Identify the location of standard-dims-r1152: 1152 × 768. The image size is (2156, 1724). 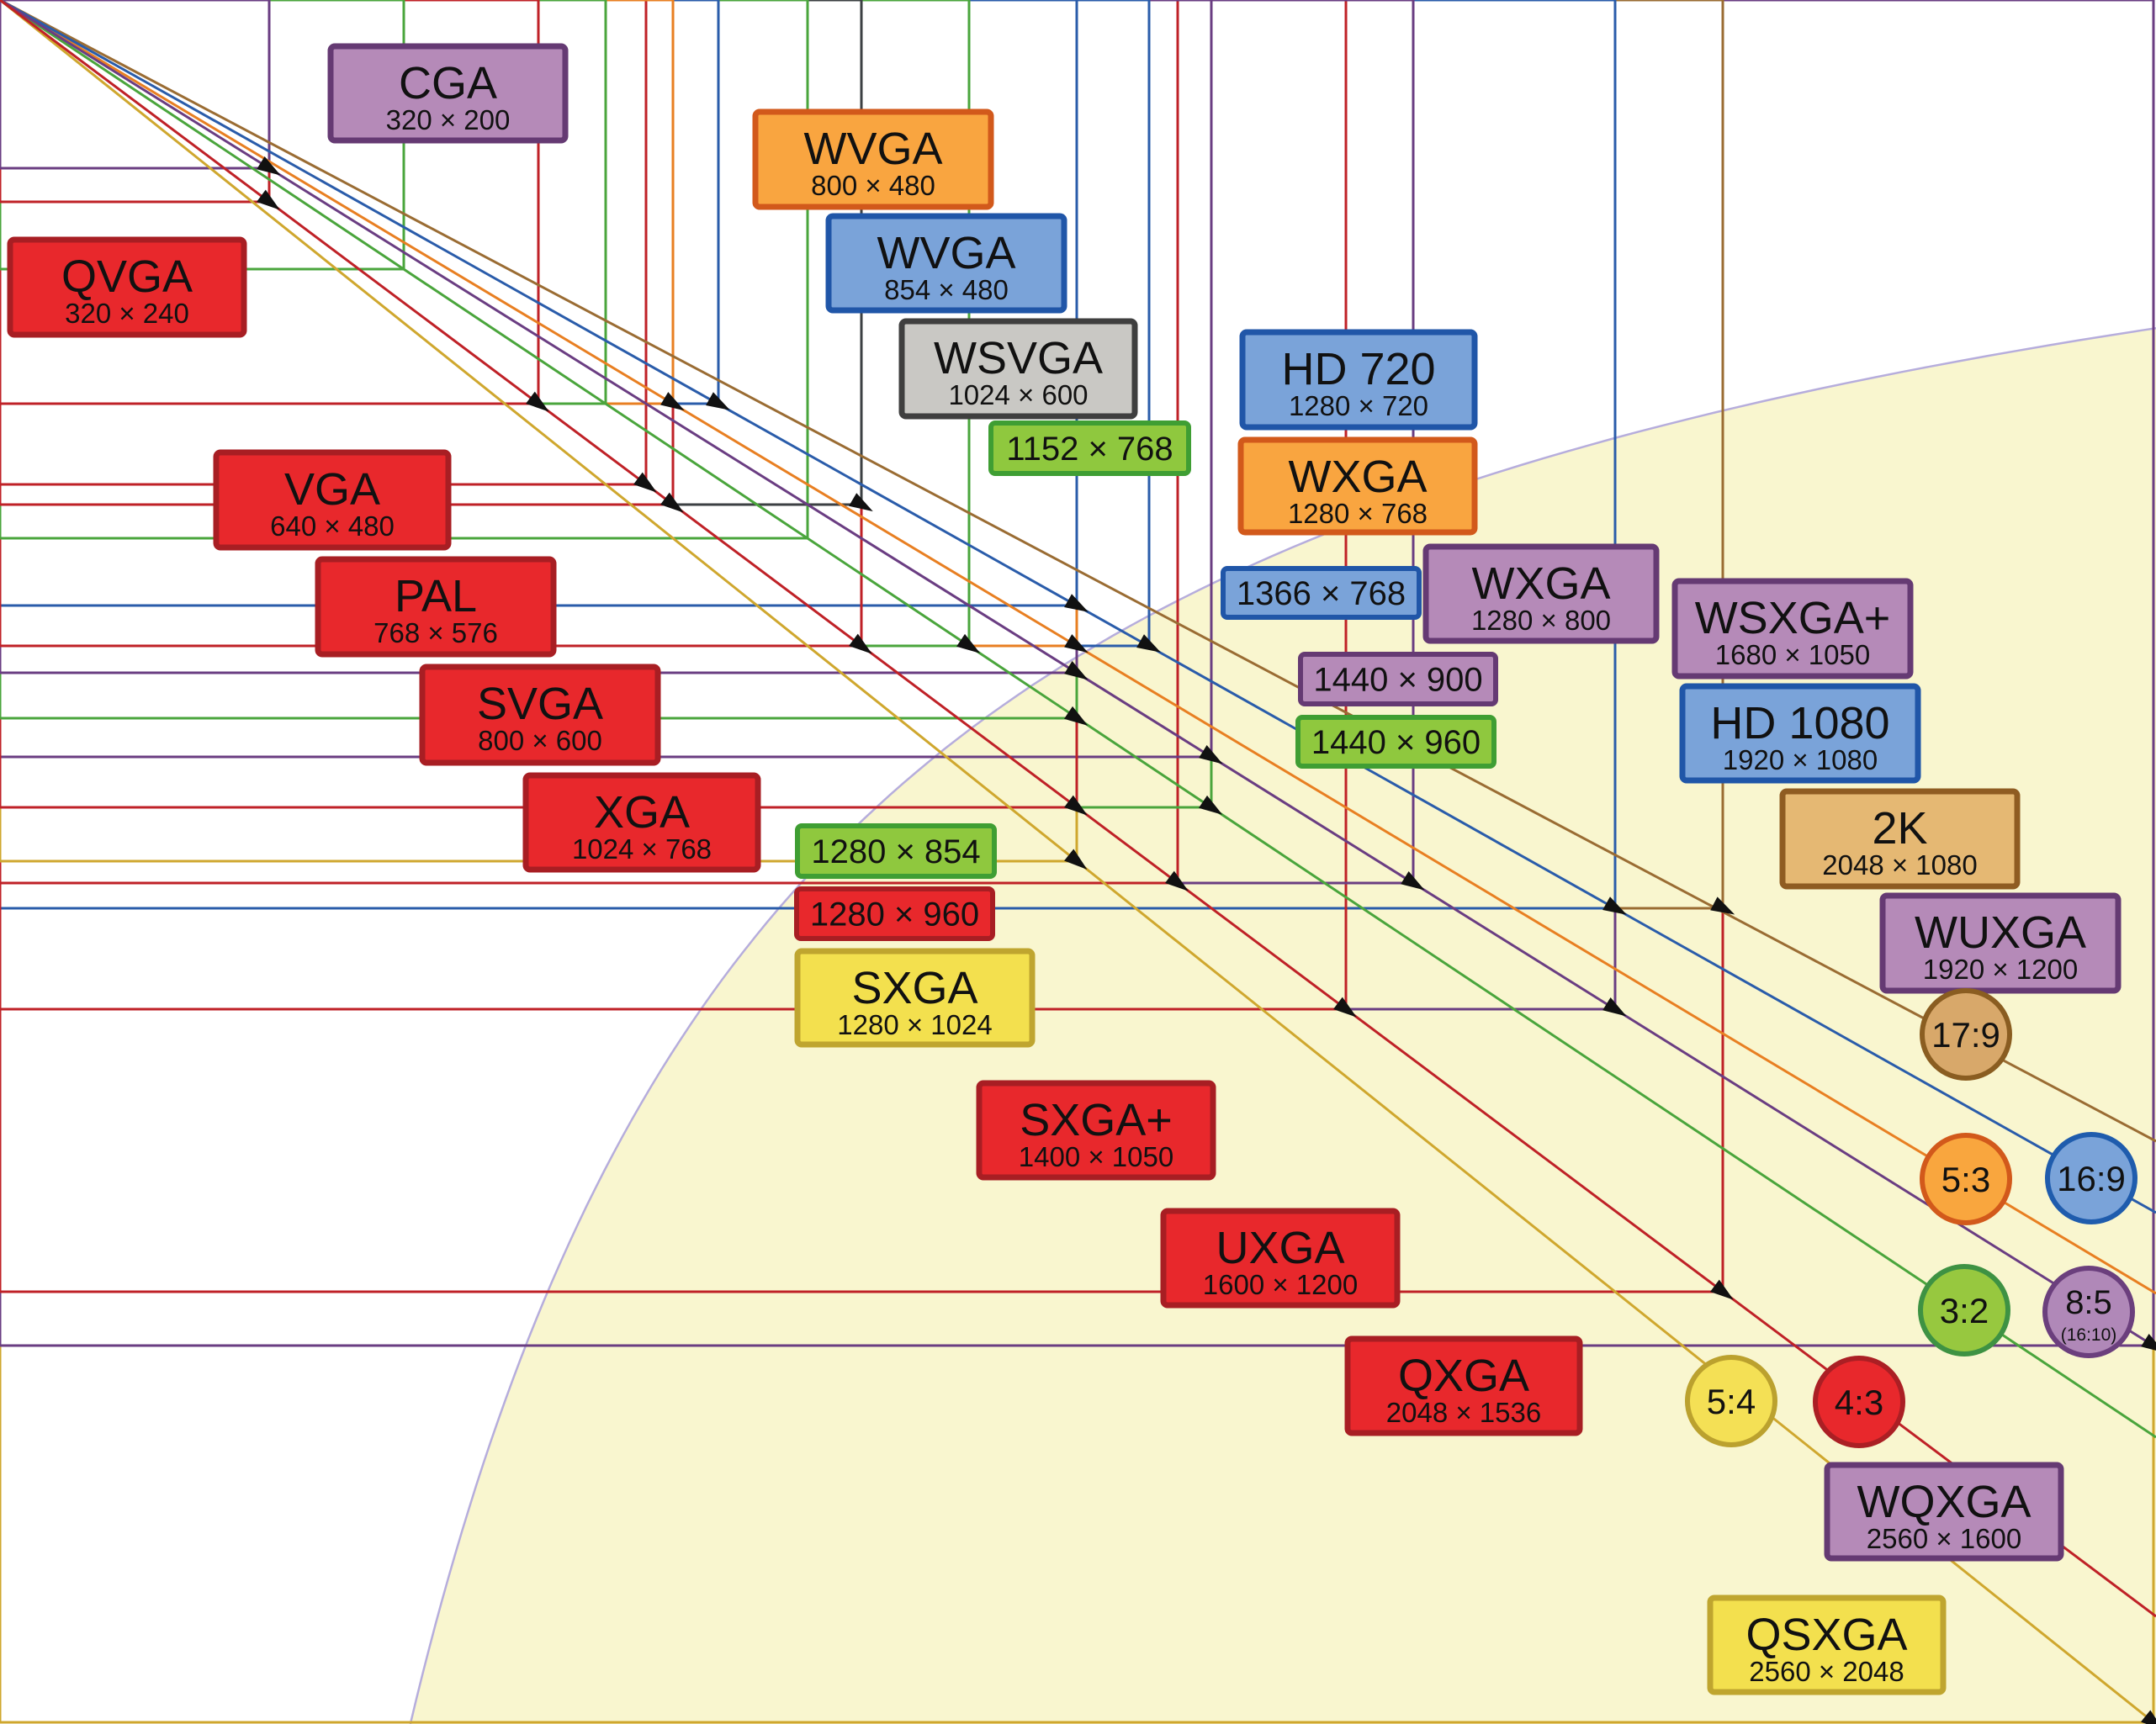
(1089, 449).